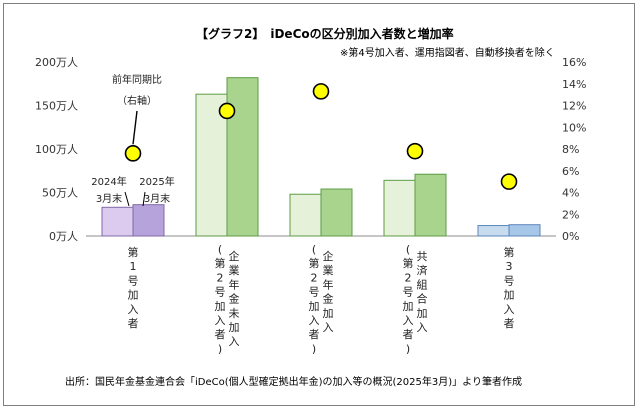 Image resolution: width=640 pixels, height=411 pixels. Describe the element at coordinates (137, 79) in the screenshot. I see `growth-rate-label: 前年同期比` at that location.